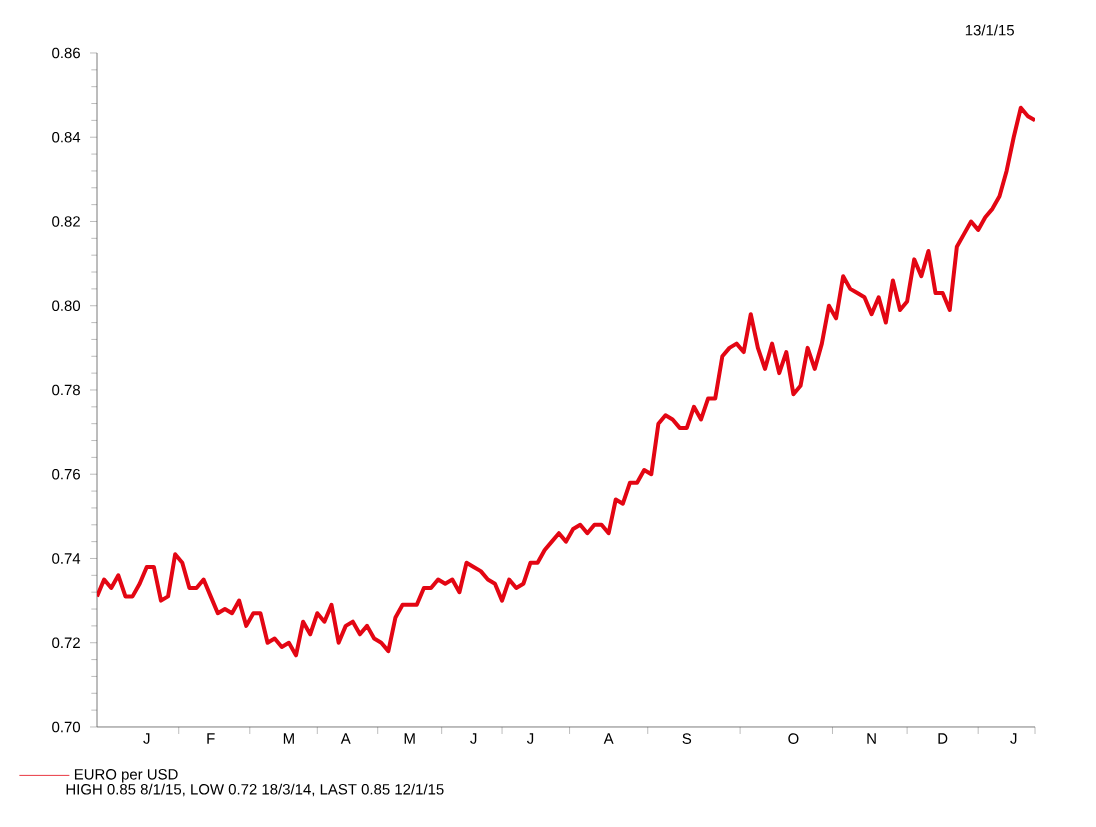  What do you see at coordinates (66, 137) in the screenshot?
I see `y-tick-label: 0.84` at bounding box center [66, 137].